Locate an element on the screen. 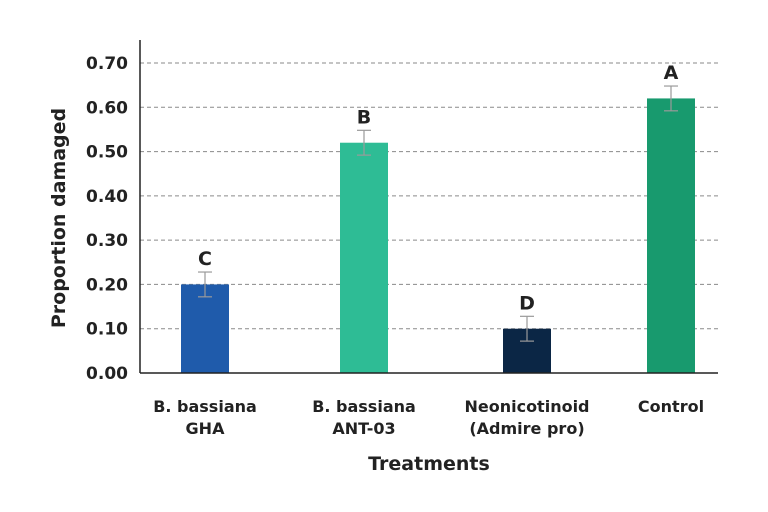 This screenshot has width=768, height=512. y-tick-label: 0.30 is located at coordinates (107, 241).